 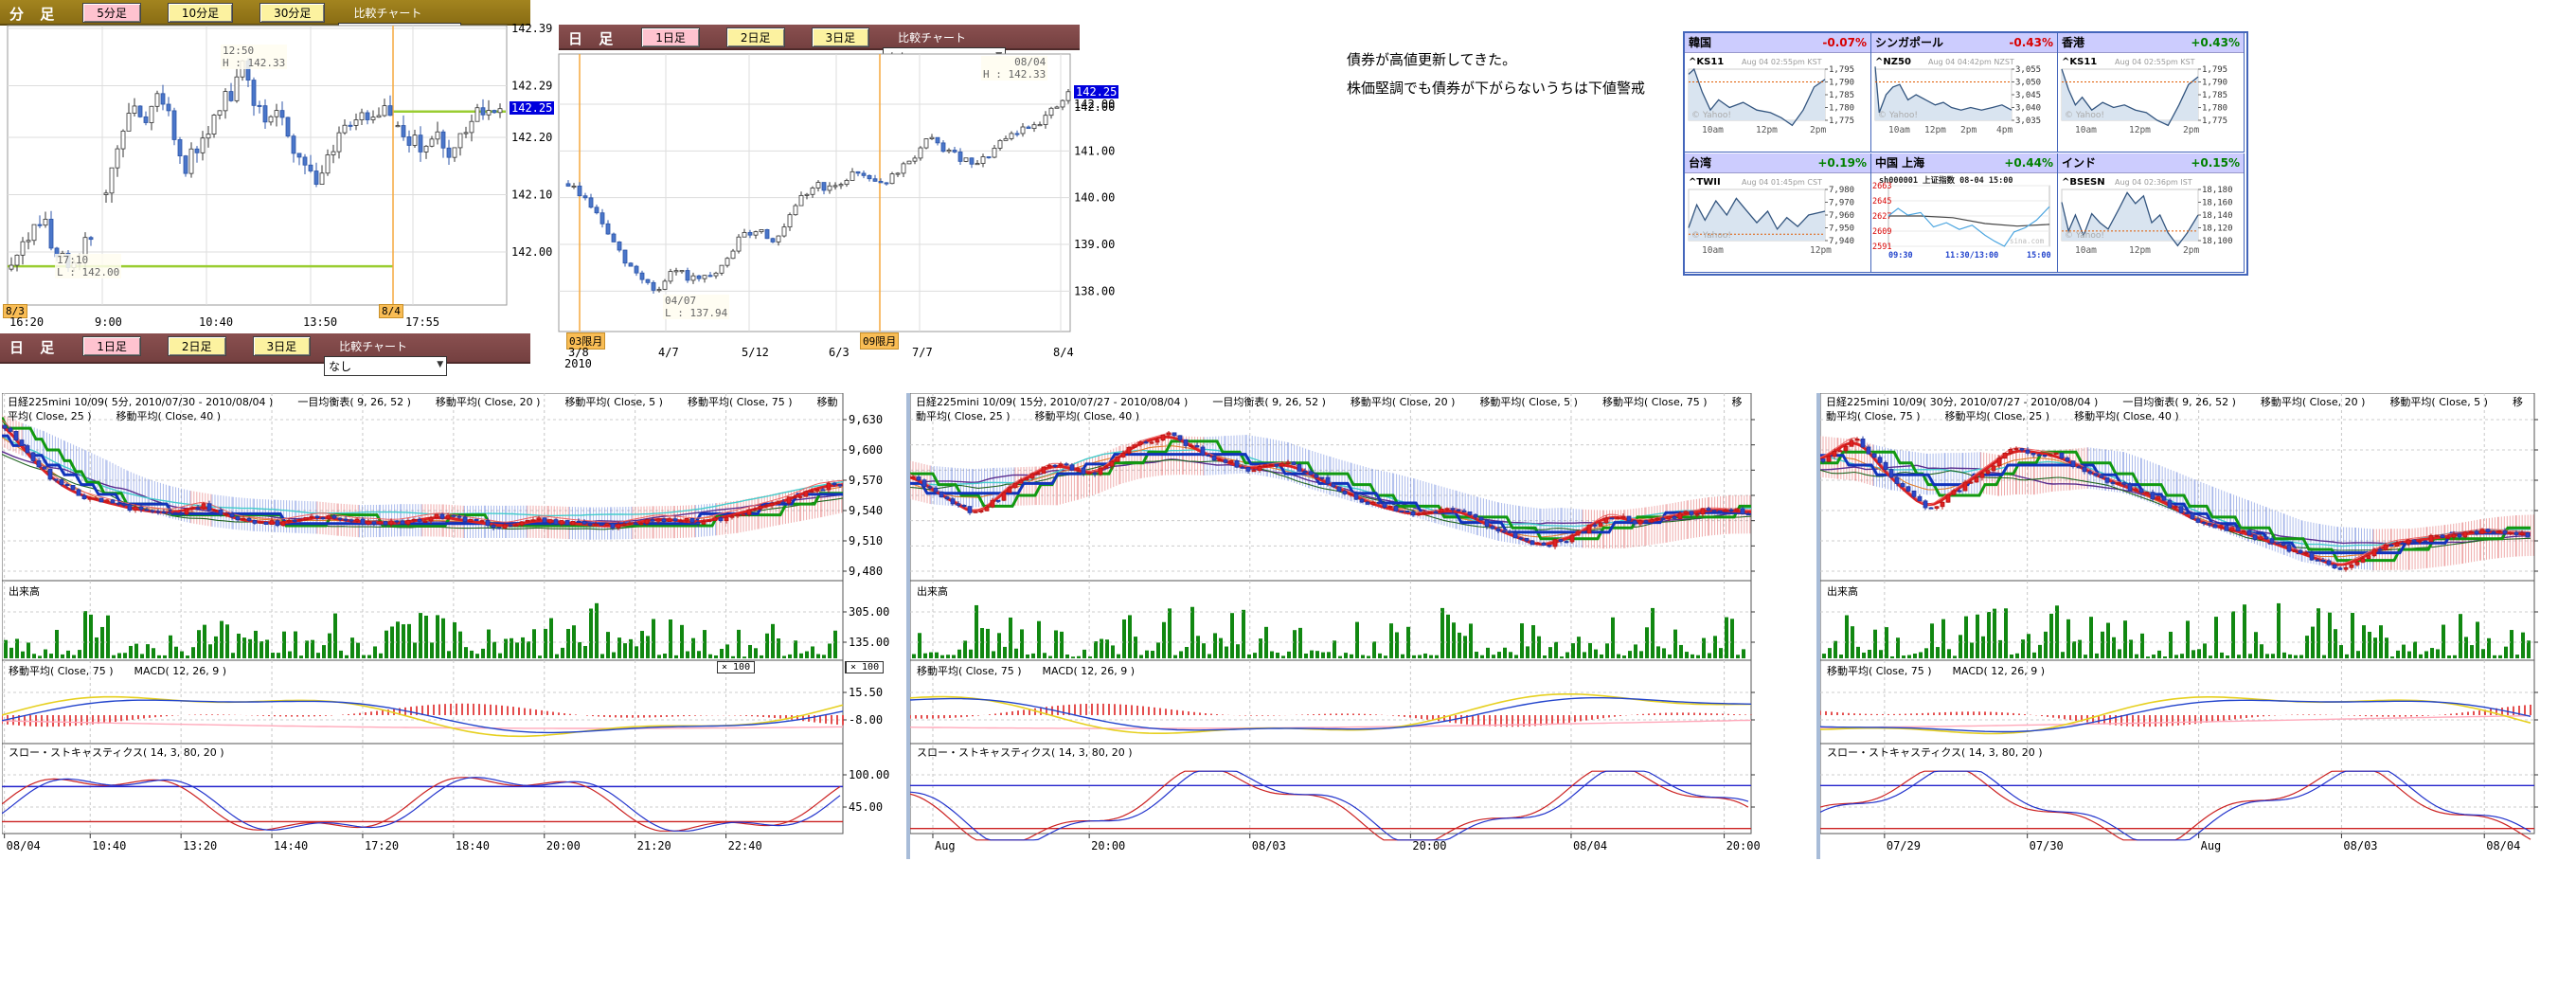 I want to click on mini-y-tick: 18,100, so click(x=2217, y=241).